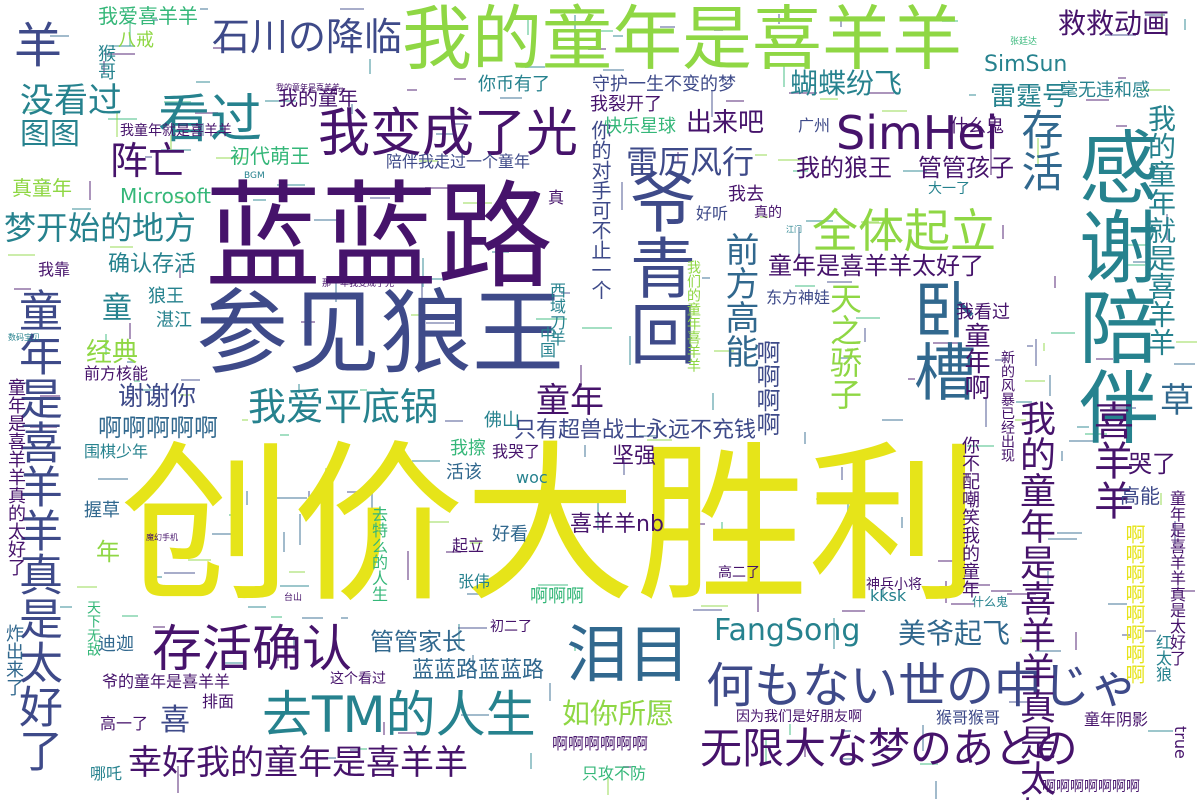 This screenshot has width=1200, height=800. I want to click on word-a-x7: 啊啊啊啊啊啊啊, so click(1091, 787).